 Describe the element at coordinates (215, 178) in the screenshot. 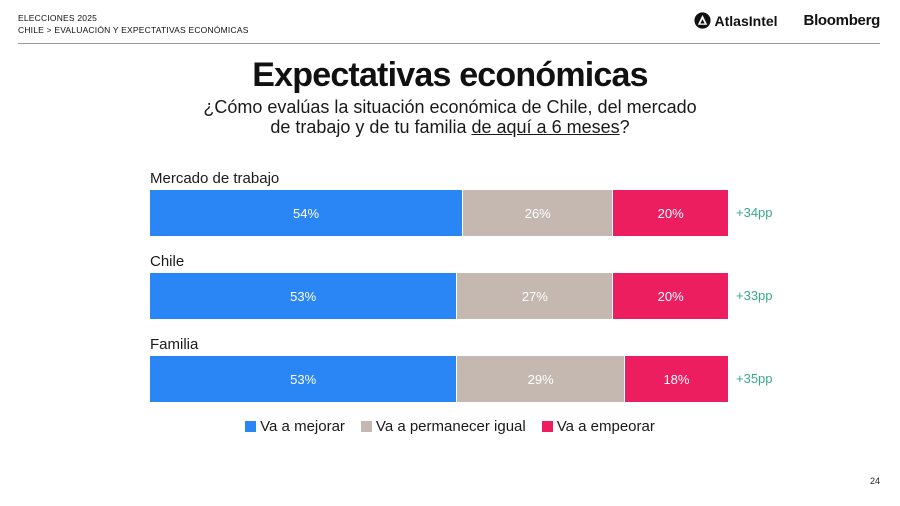

I see `category-label: Mercado de trabajo` at that location.